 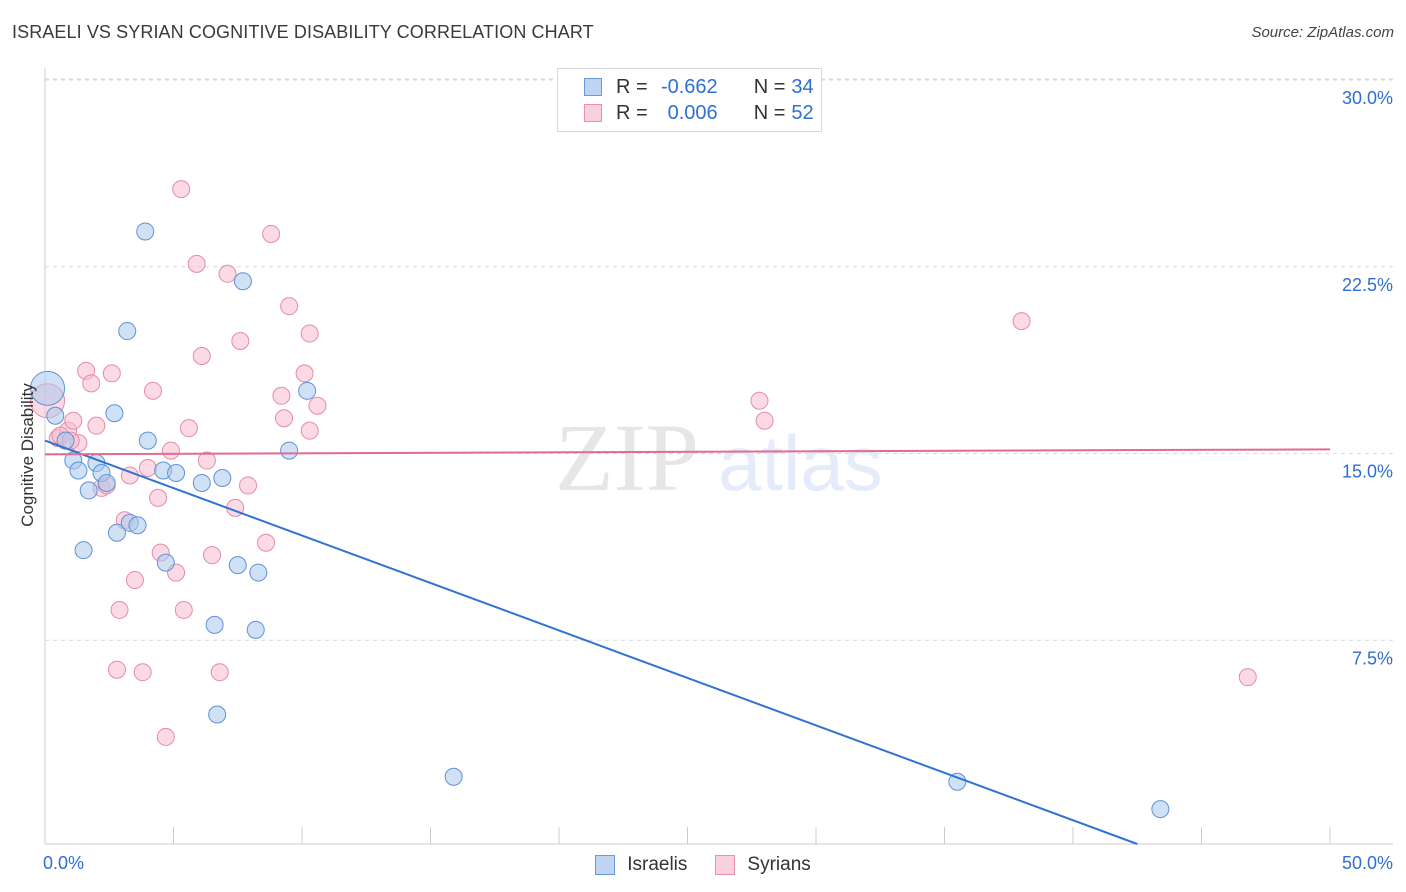 What do you see at coordinates (593, 87) in the screenshot?
I see `israelis-swatch-icon` at bounding box center [593, 87].